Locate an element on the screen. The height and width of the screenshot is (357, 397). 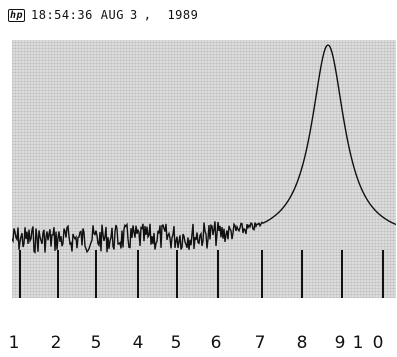
marker-label: 8 is located at coordinates (302, 343).